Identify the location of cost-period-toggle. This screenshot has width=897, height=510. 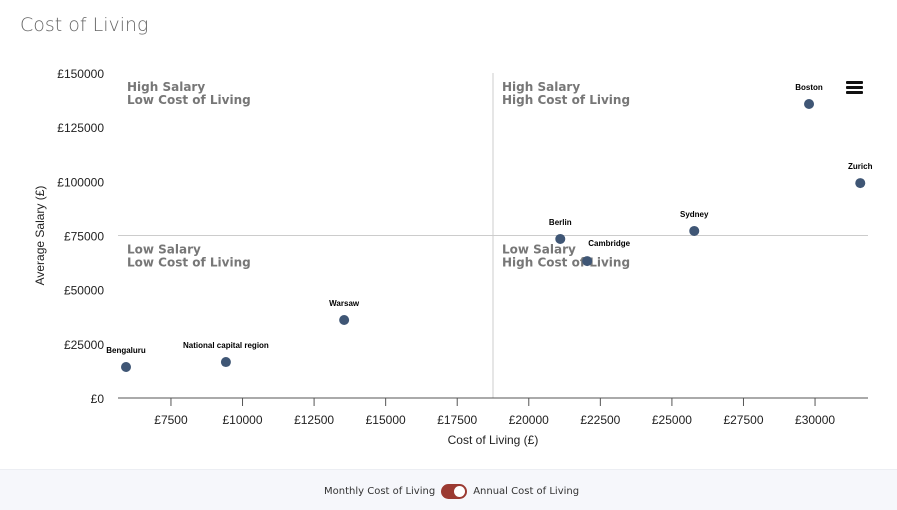
(454, 491).